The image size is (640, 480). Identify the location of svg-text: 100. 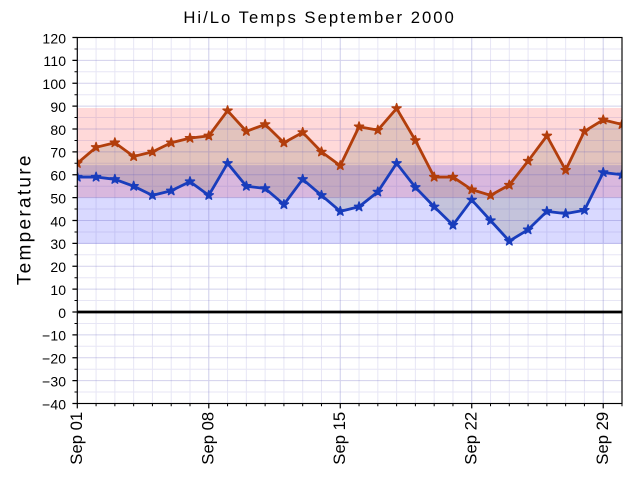
(54, 84).